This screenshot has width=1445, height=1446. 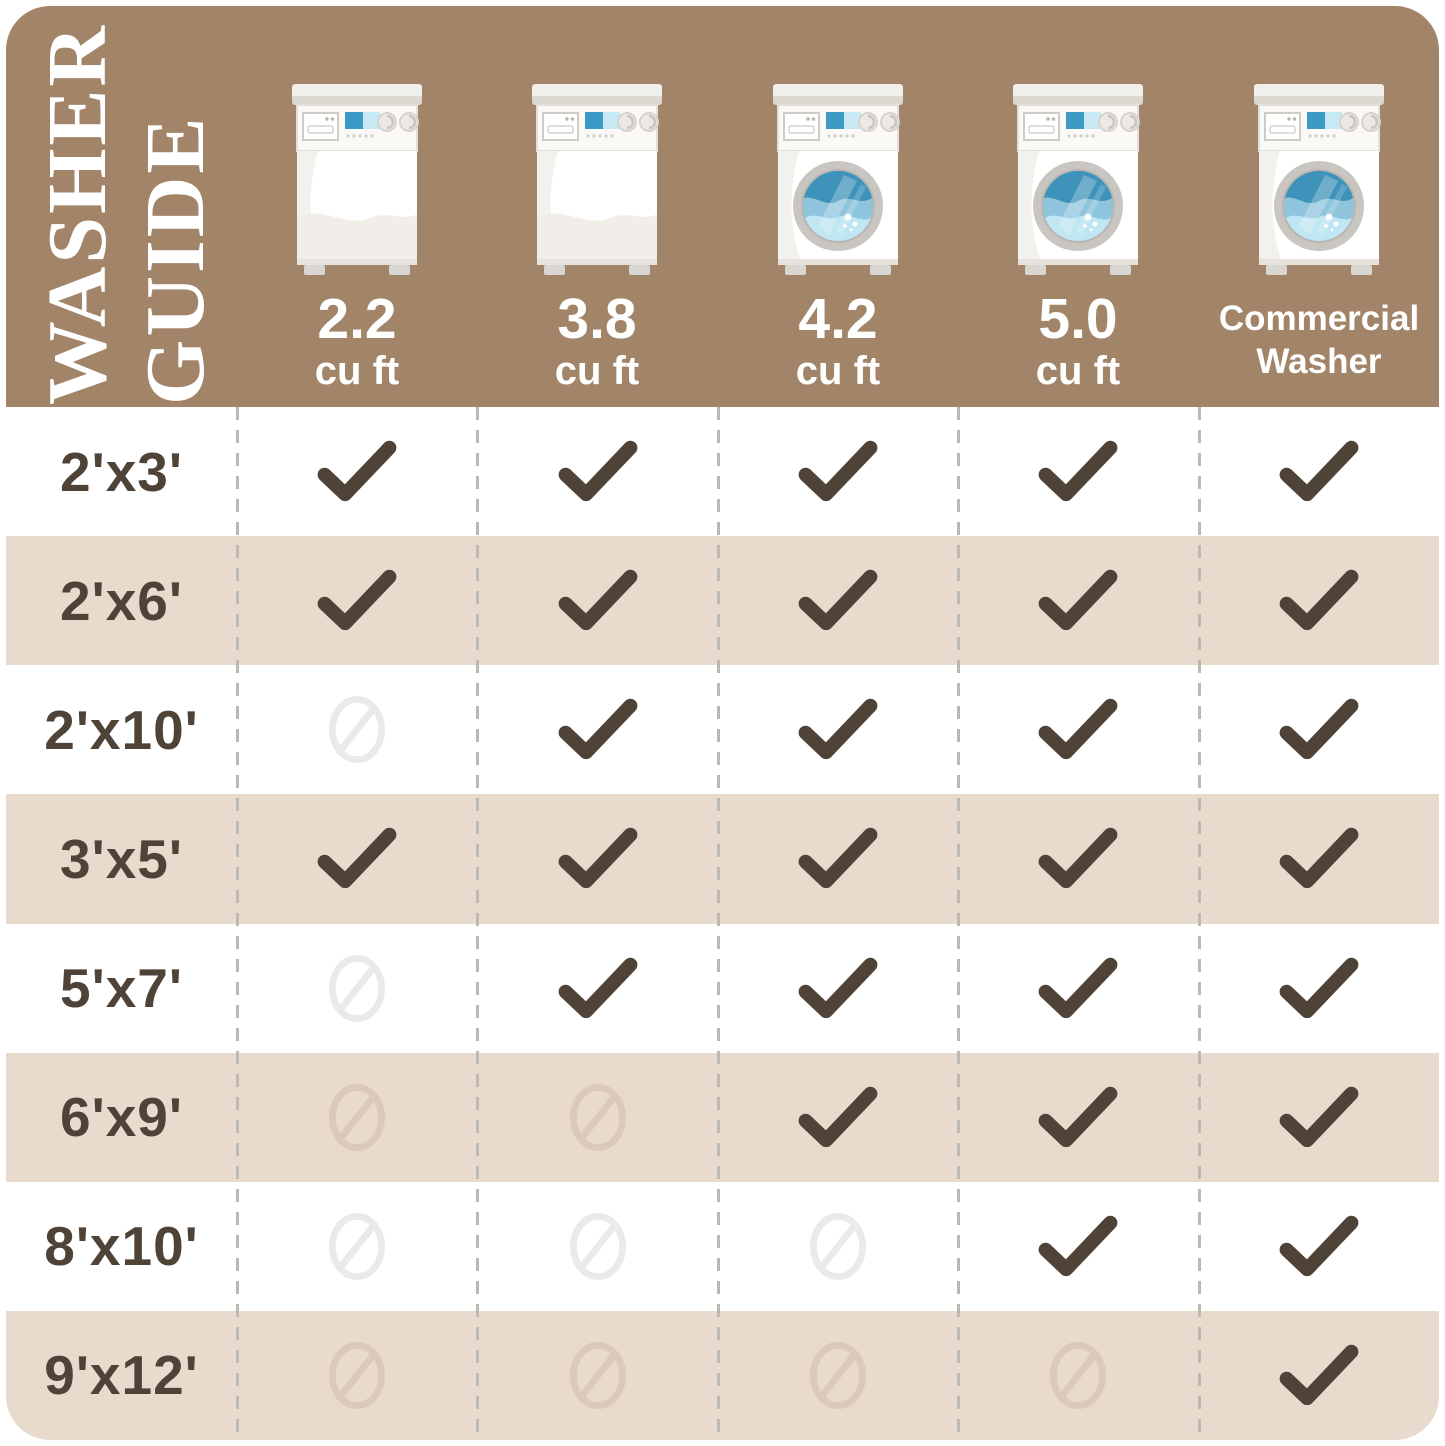 I want to click on table-row: 9'x12', so click(x=722, y=1375).